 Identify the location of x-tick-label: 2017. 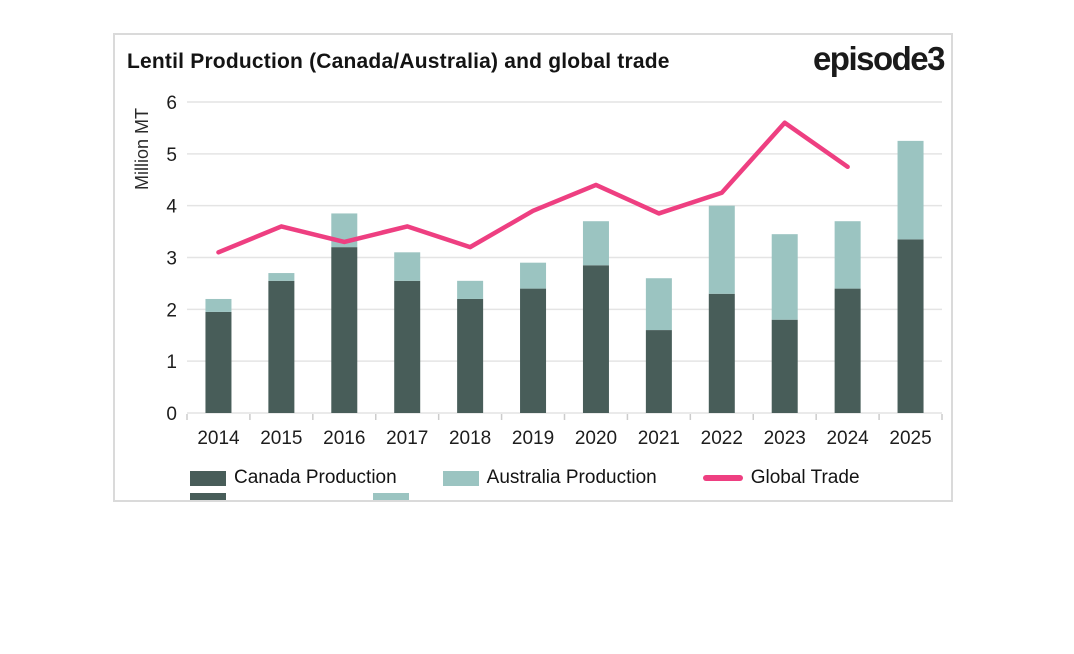
(407, 438).